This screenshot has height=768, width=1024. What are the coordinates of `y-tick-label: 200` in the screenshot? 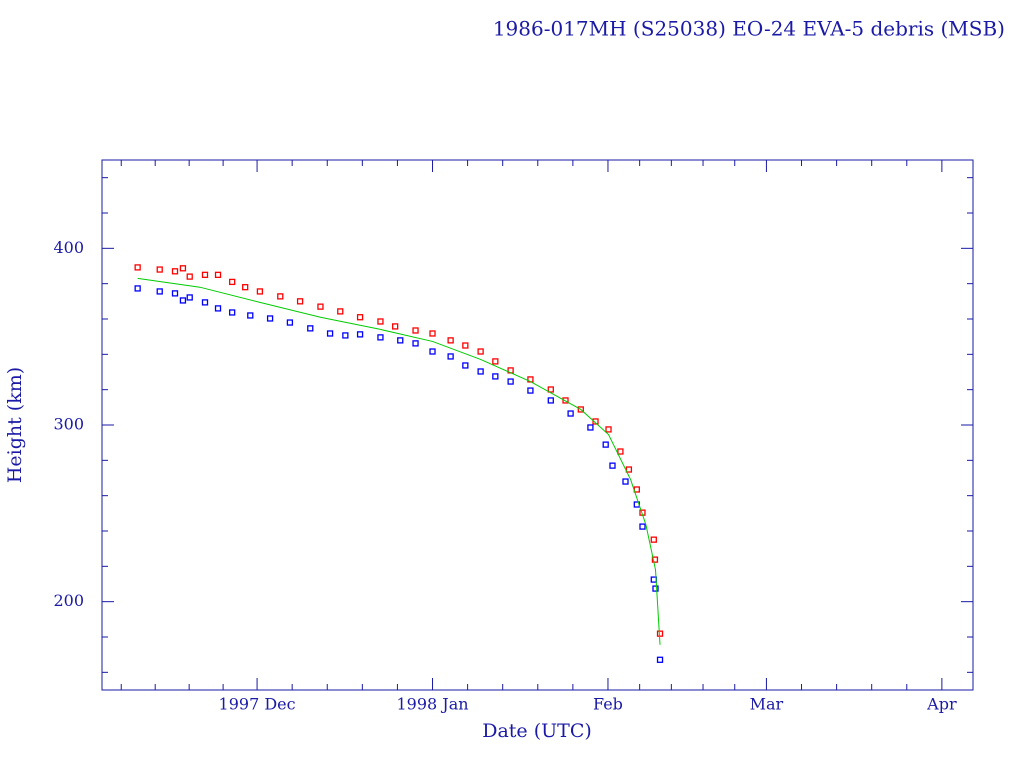 It's located at (68, 600).